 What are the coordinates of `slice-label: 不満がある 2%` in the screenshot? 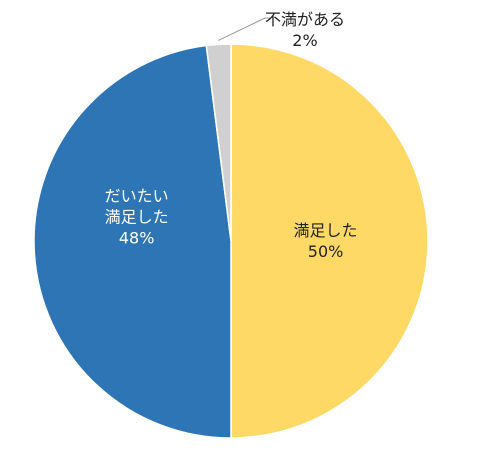 It's located at (305, 30).